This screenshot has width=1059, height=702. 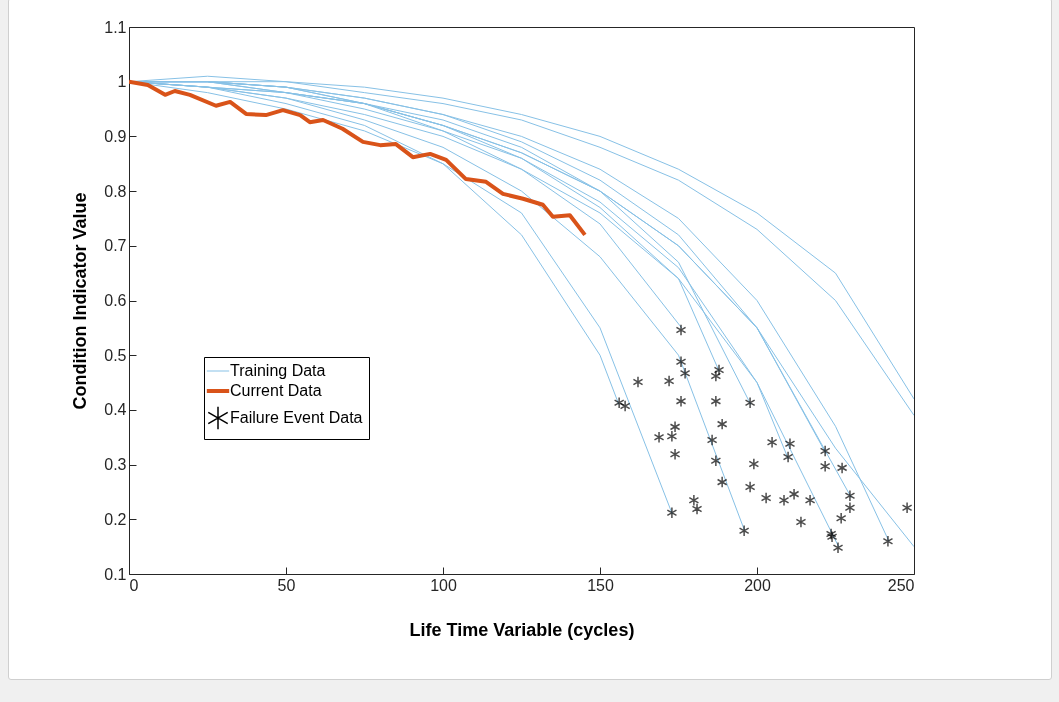 What do you see at coordinates (278, 370) in the screenshot?
I see `legend-label: Training Data` at bounding box center [278, 370].